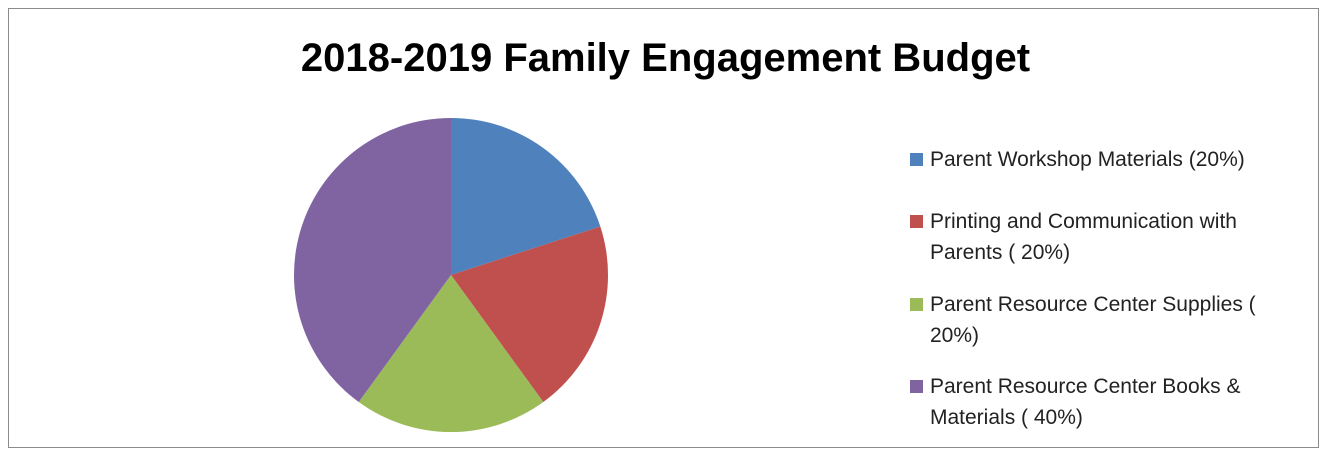 This screenshot has width=1331, height=457. What do you see at coordinates (665, 58) in the screenshot?
I see `chart-title: 2018-2019 Family Engagement Budget` at bounding box center [665, 58].